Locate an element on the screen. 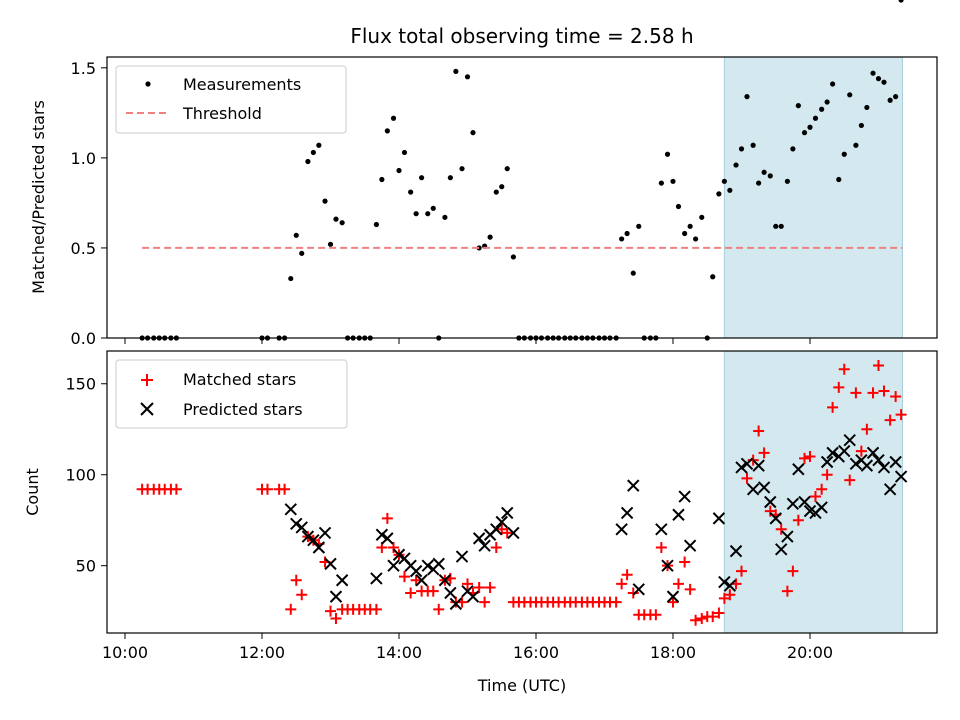 The width and height of the screenshot is (960, 720). y-tick-label: 1.5 is located at coordinates (83, 68).